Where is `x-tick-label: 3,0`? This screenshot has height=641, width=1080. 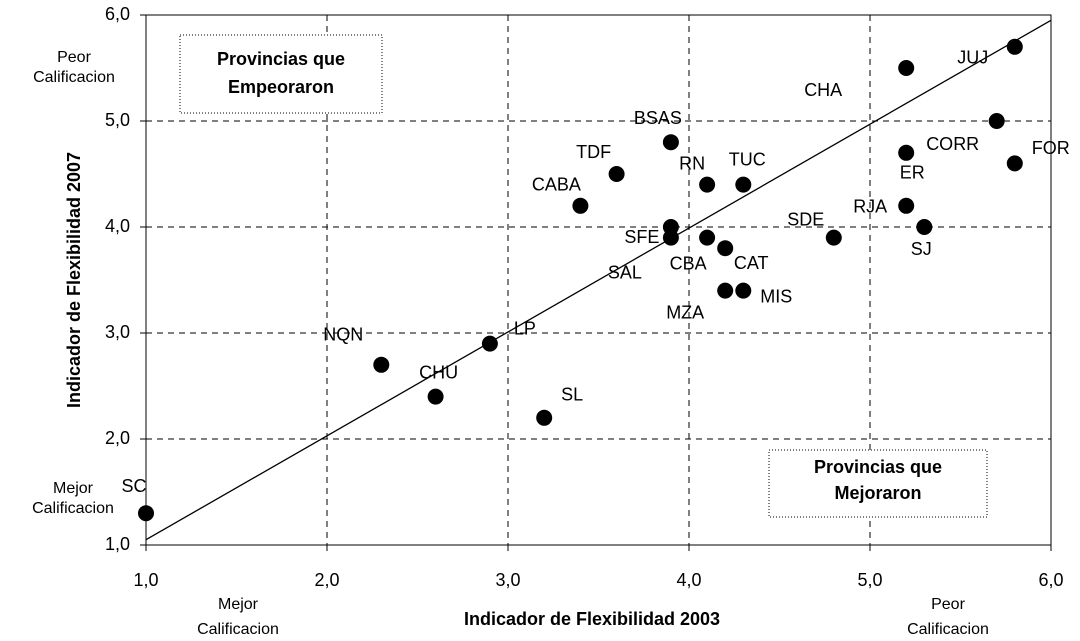 x-tick-label: 3,0 is located at coordinates (507, 580).